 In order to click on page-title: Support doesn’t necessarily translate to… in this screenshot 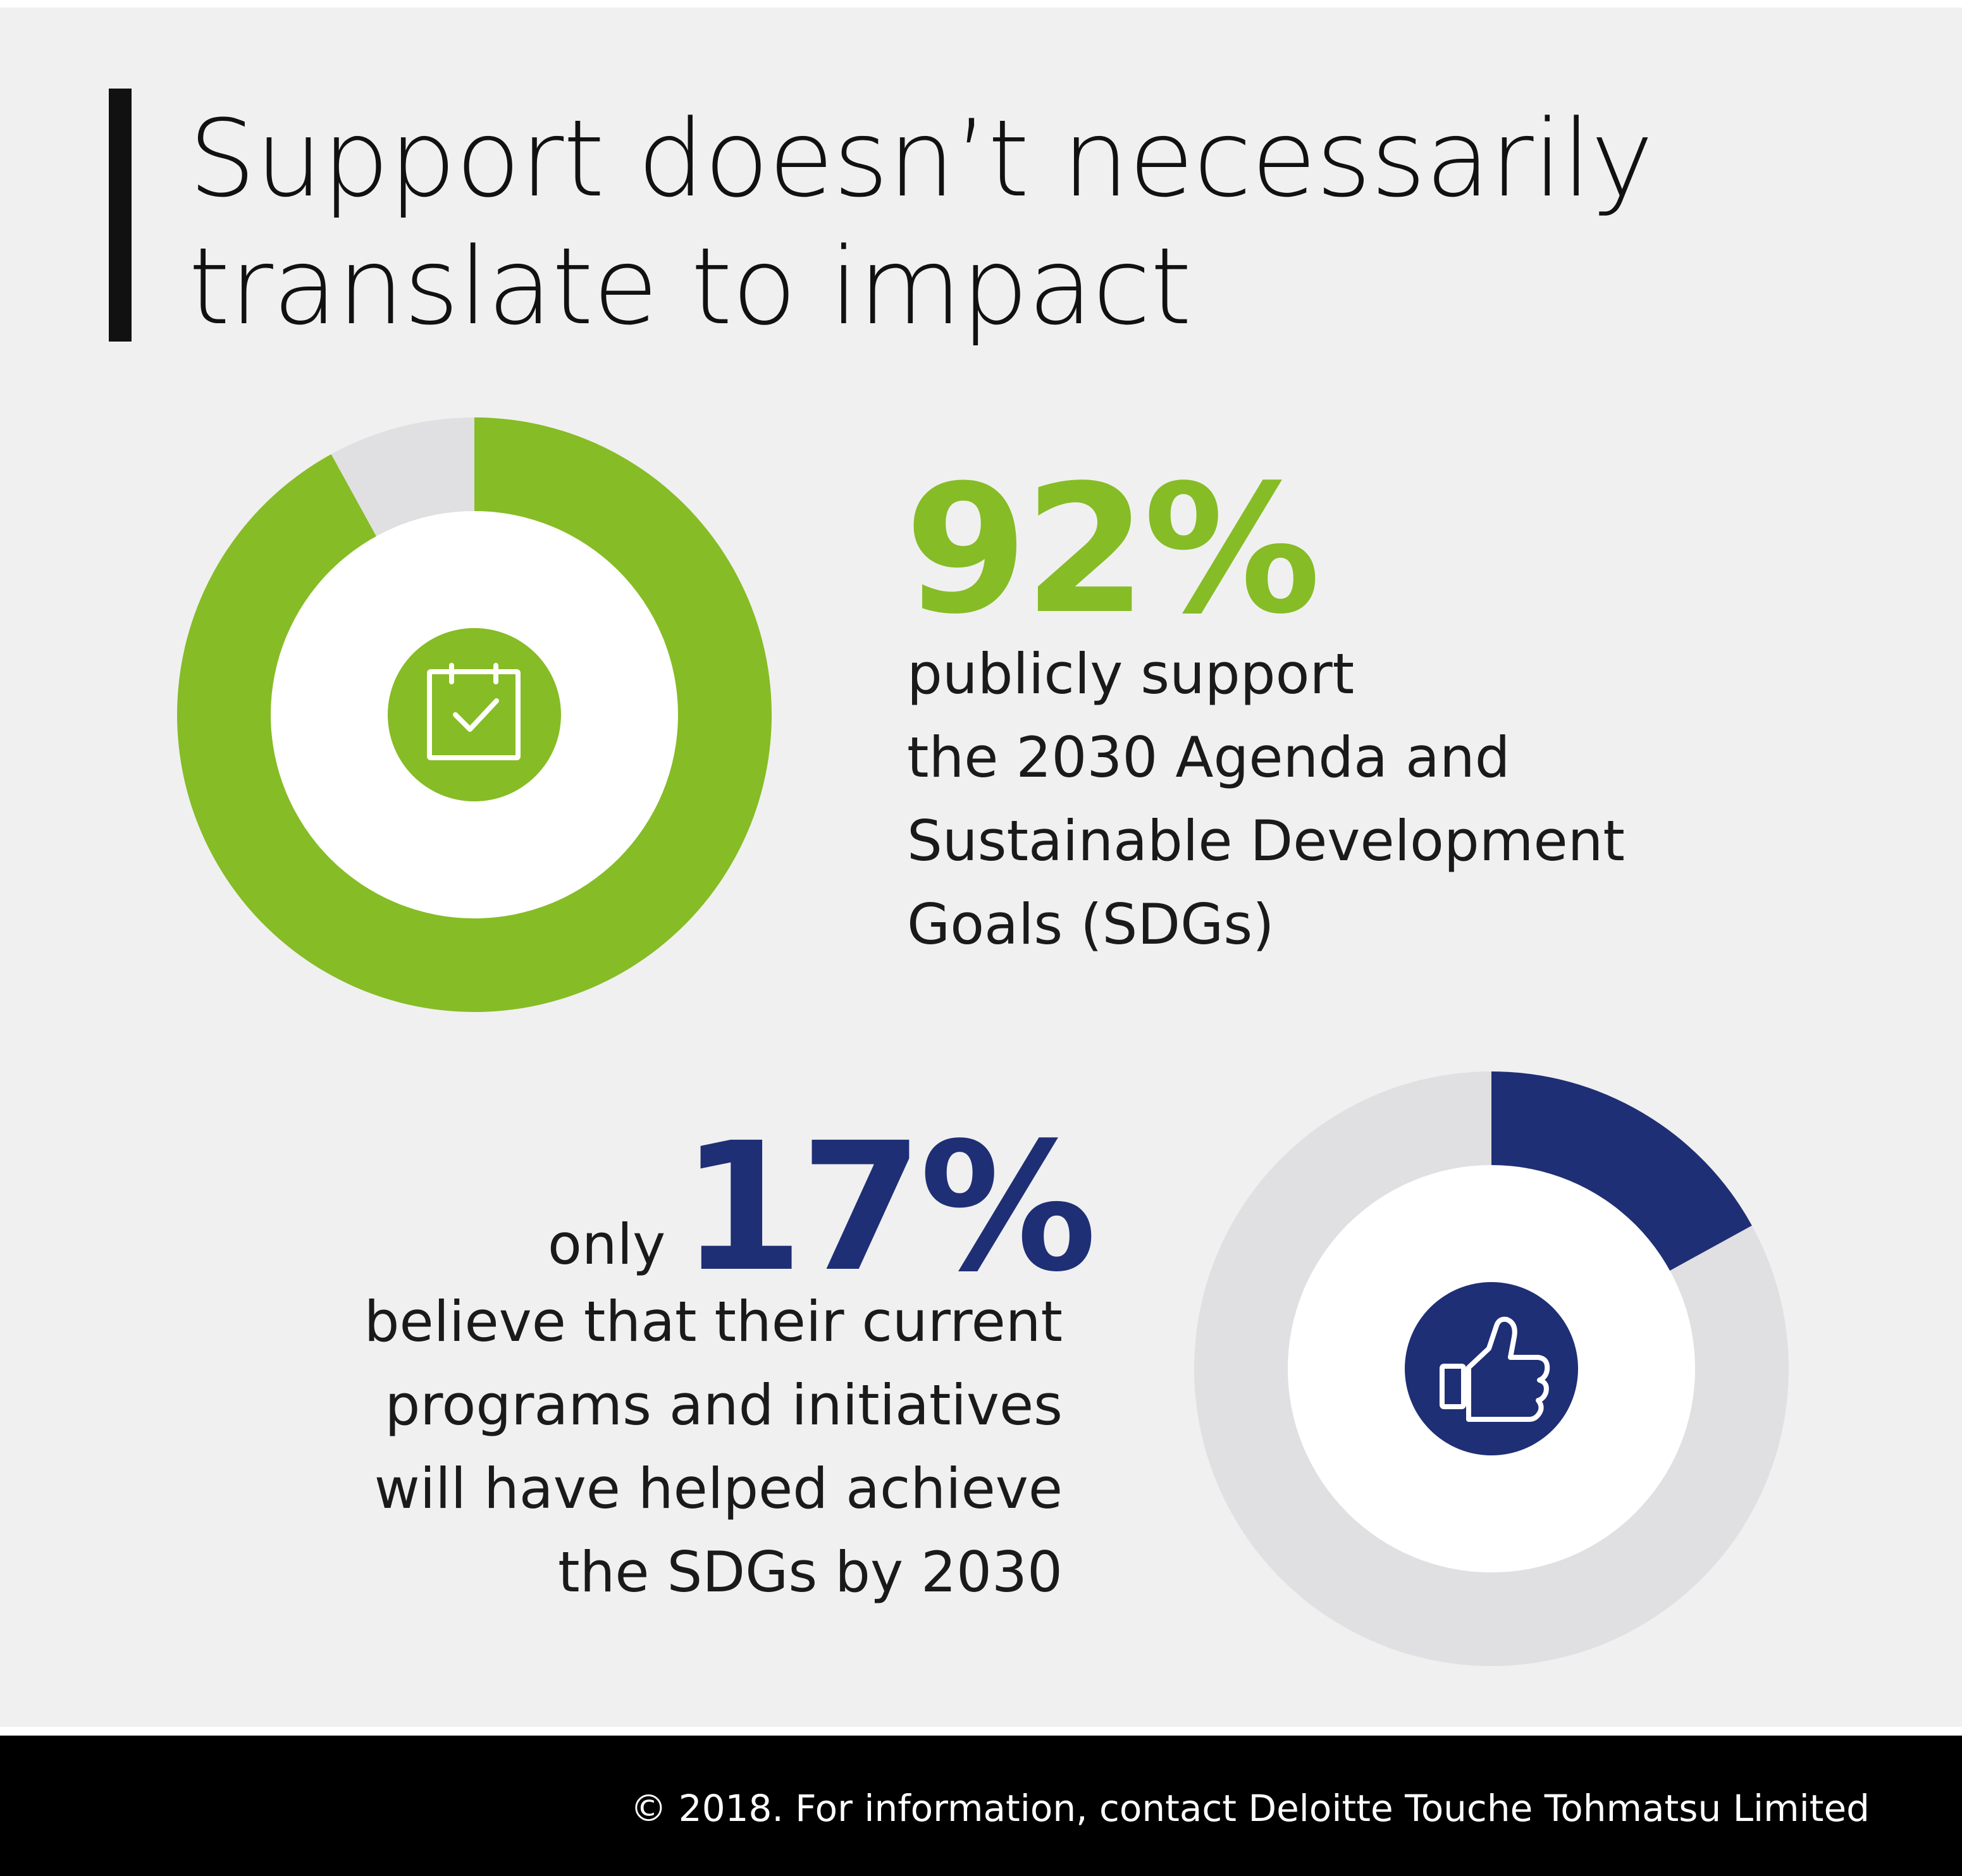, I will do `click(1010, 223)`.